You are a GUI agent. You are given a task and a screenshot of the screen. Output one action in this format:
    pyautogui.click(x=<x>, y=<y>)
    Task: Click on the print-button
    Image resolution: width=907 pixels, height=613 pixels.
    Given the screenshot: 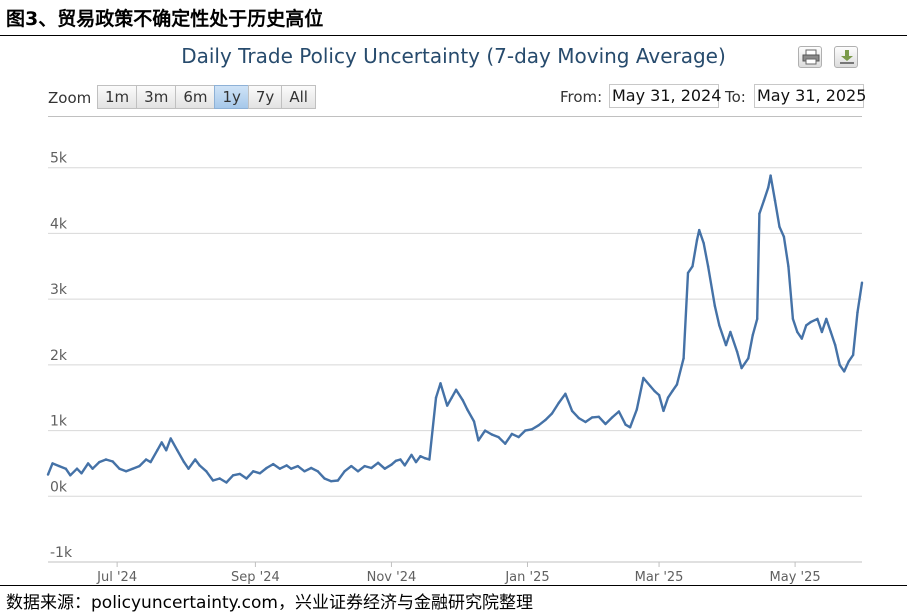 What is the action you would take?
    pyautogui.click(x=810, y=57)
    